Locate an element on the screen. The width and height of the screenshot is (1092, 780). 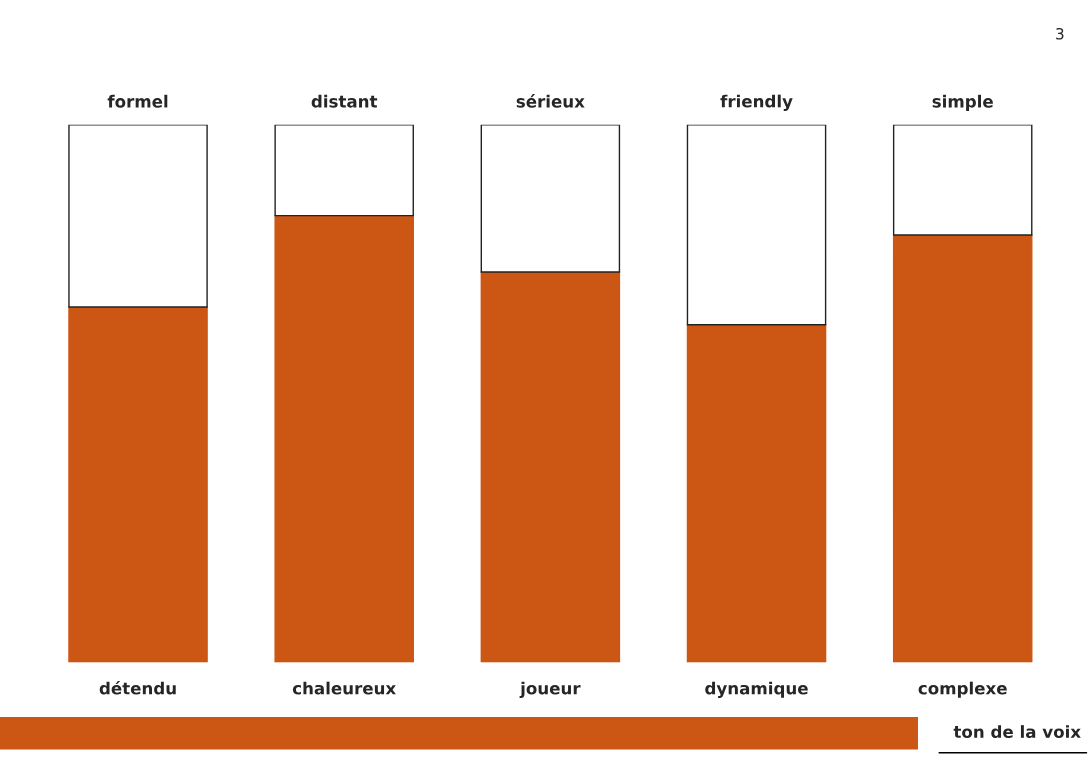
text: 3 is located at coordinates (1060, 33).